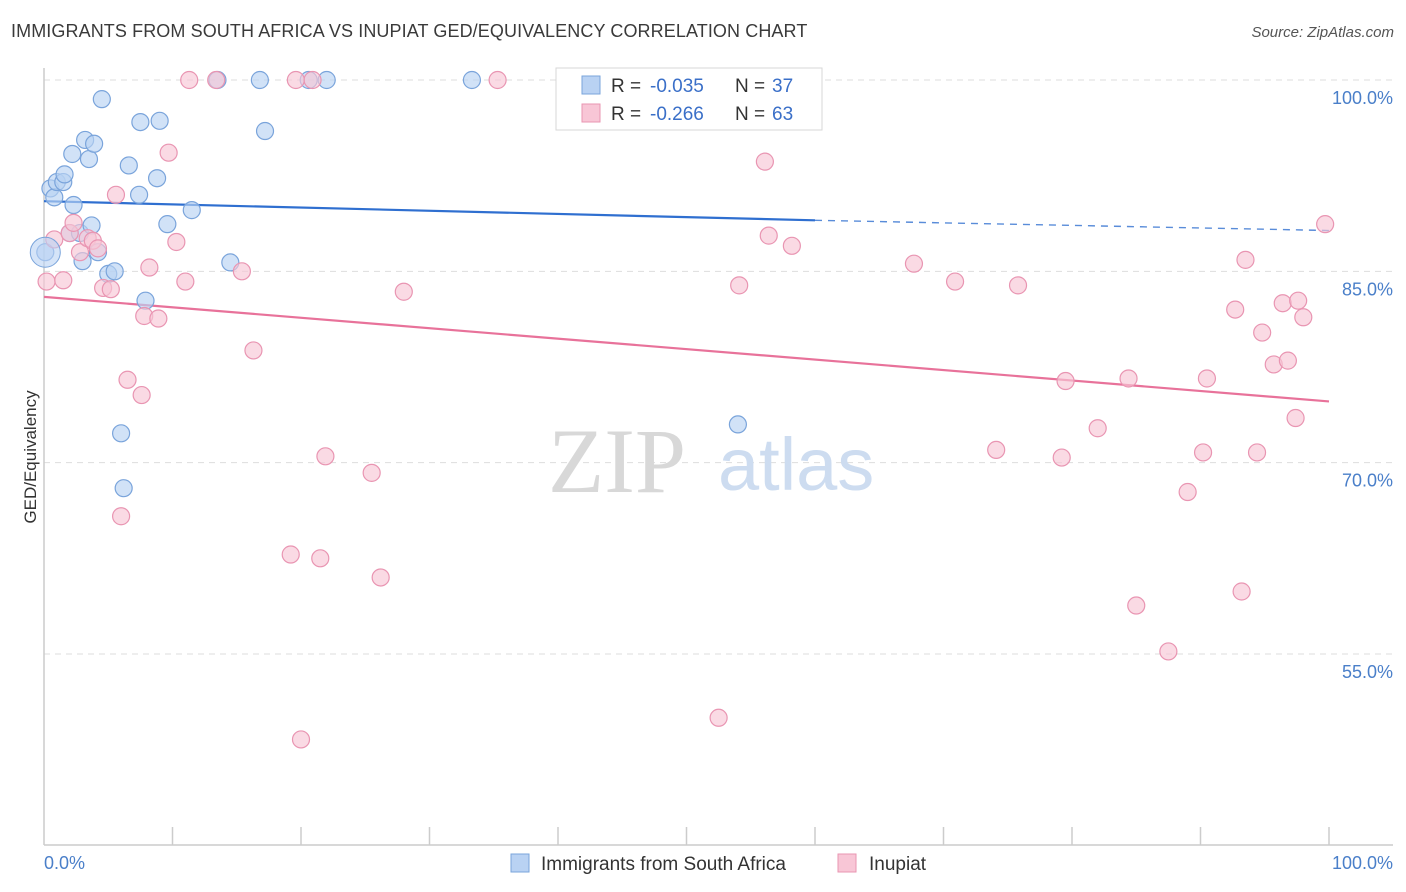  I want to click on trend-line-inupiat, so click(686, 349).